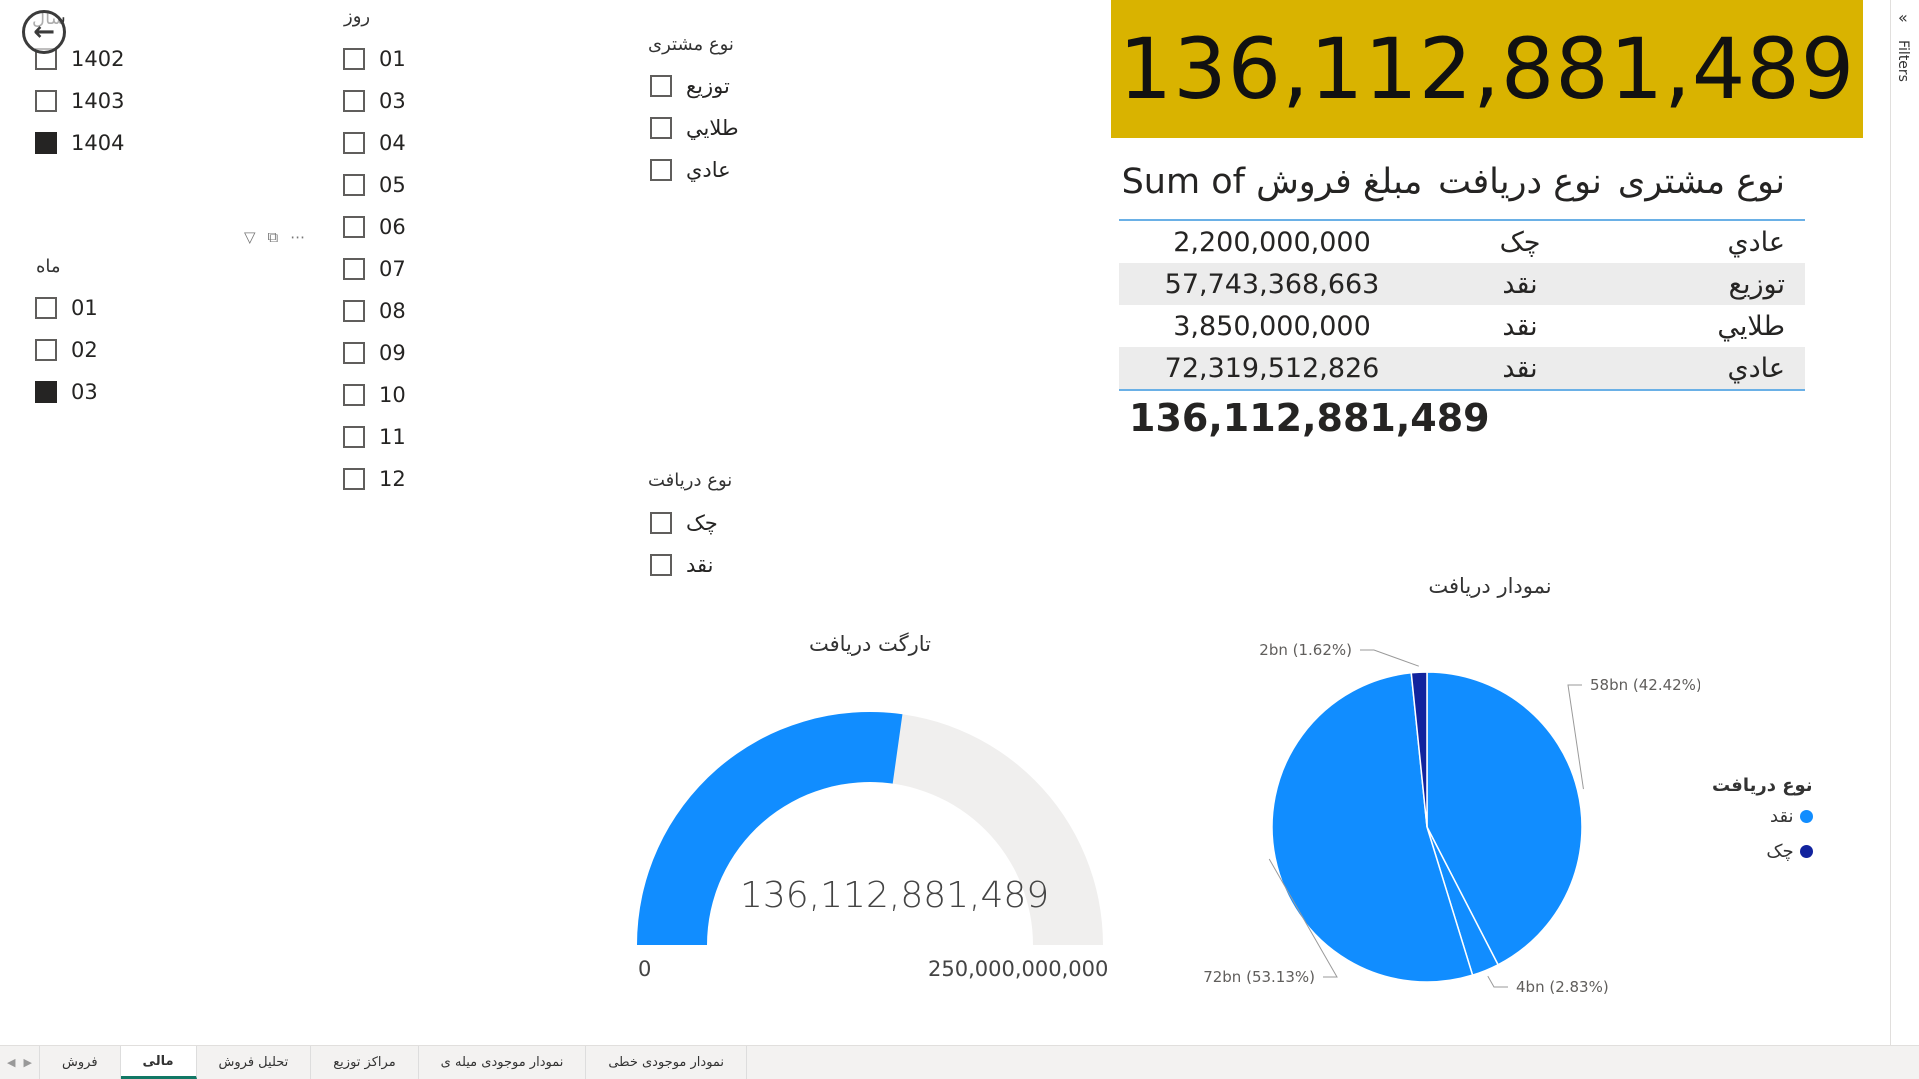 This screenshot has height=1079, width=1919. What do you see at coordinates (1462, 242) in the screenshot?
I see `table-row: 2,200,000,000 چک عادي` at bounding box center [1462, 242].